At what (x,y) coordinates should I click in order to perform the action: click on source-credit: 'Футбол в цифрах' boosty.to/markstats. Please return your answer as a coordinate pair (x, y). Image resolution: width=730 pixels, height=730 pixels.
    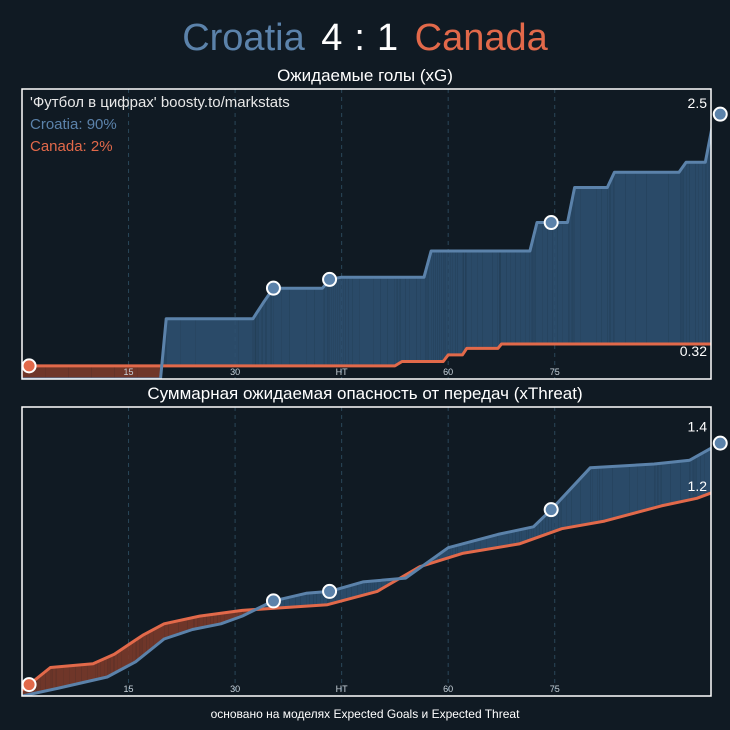
    Looking at the image, I should click on (160, 102).